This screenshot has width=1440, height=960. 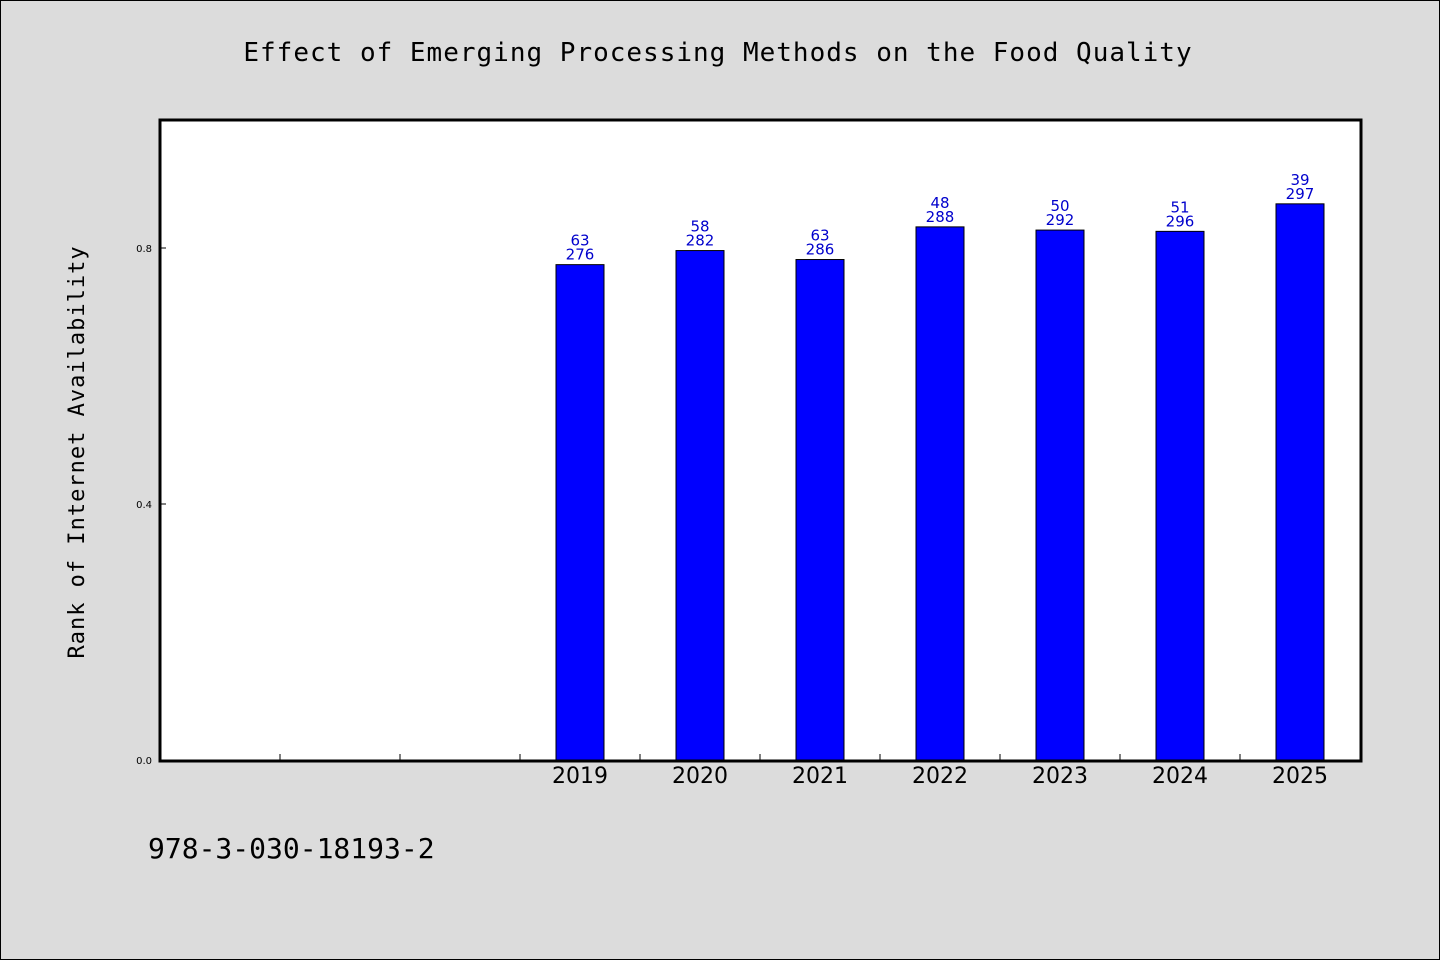 What do you see at coordinates (1060, 776) in the screenshot?
I see `x-tick-label: 2023` at bounding box center [1060, 776].